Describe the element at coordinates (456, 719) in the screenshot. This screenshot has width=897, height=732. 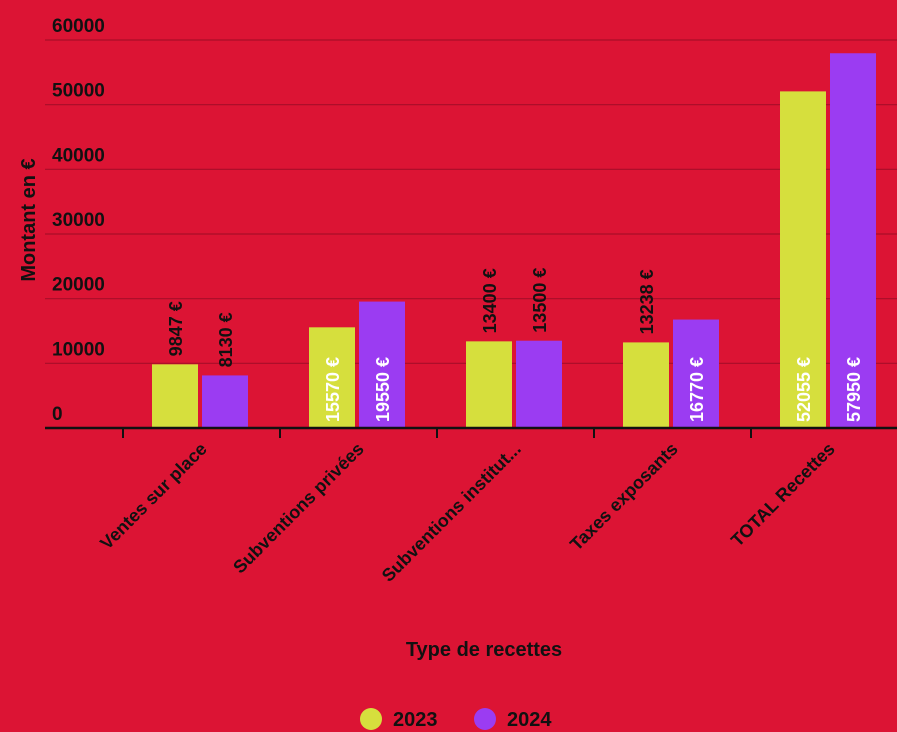
I see `legend: 2023 2024` at that location.